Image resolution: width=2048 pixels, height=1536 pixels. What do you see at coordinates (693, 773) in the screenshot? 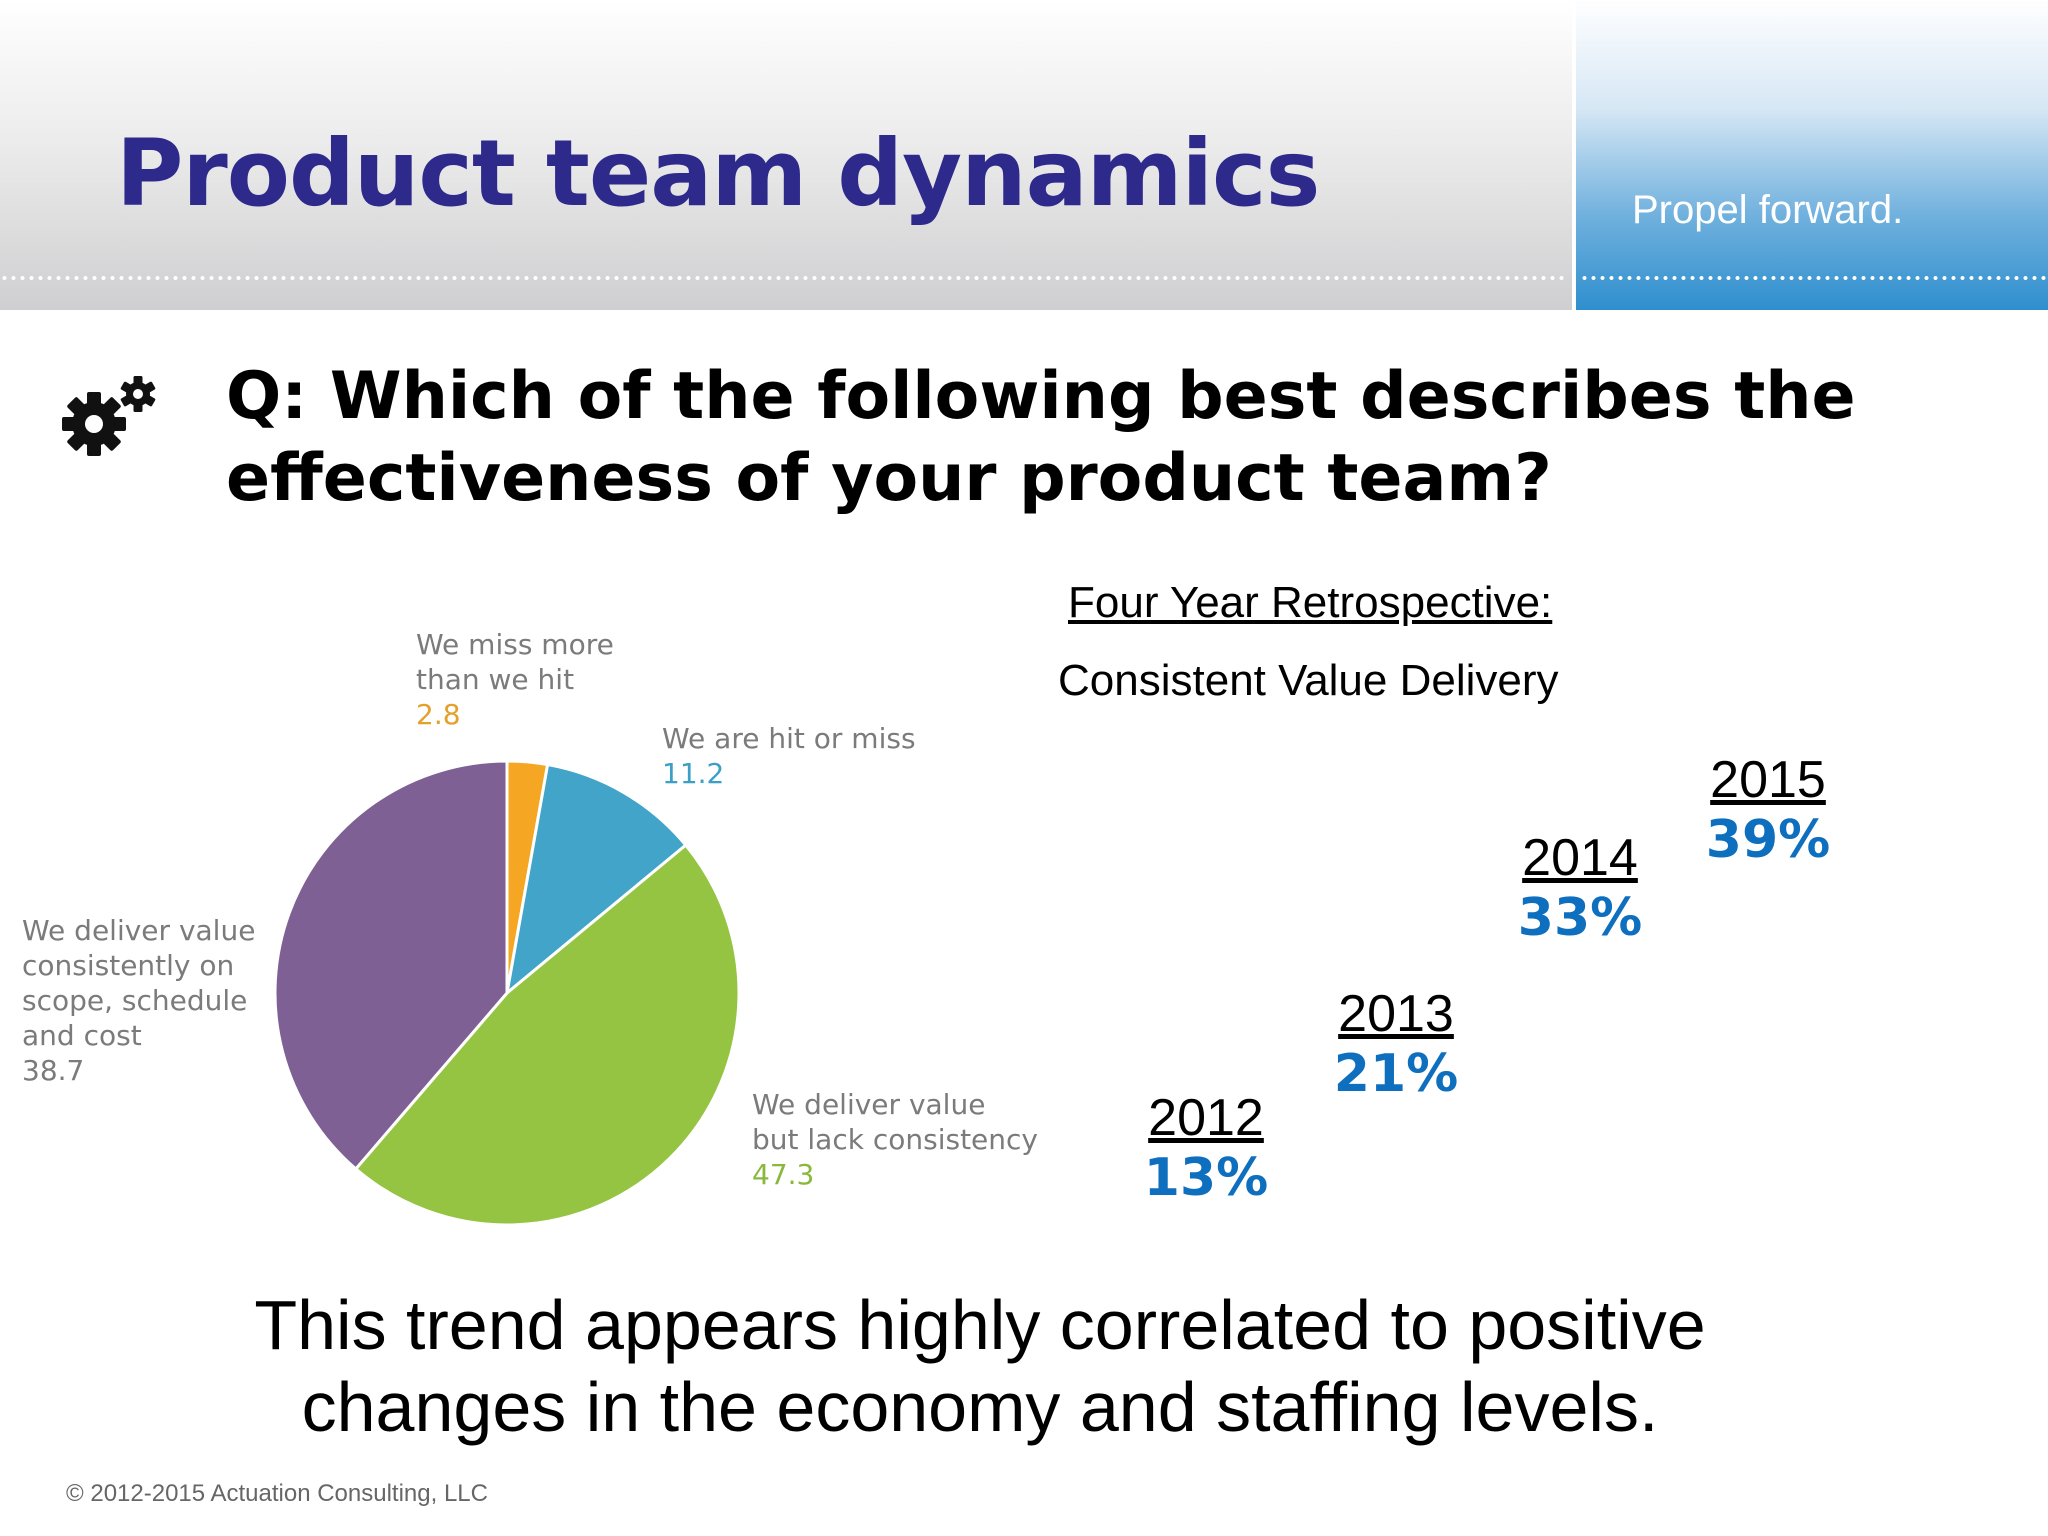
I see `pie-value-1: 11.2` at bounding box center [693, 773].